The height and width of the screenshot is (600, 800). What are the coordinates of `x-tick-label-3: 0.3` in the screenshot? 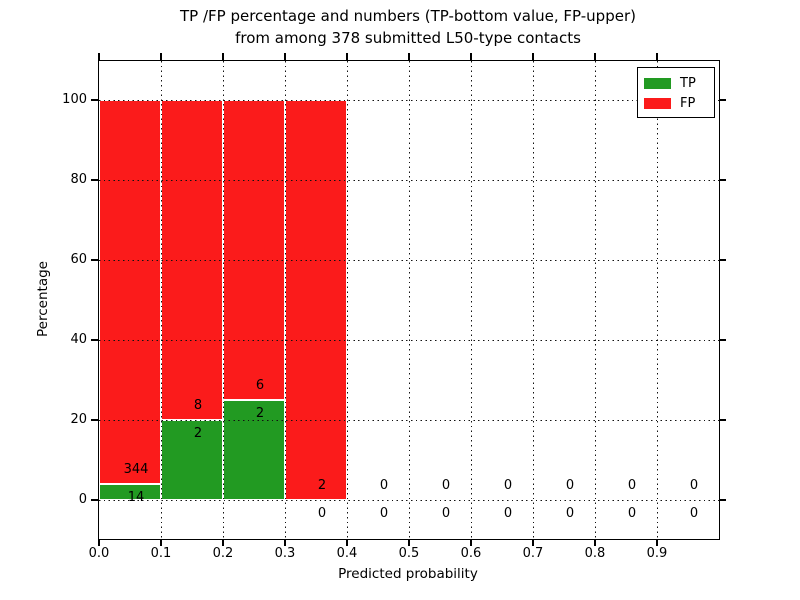 It's located at (285, 553).